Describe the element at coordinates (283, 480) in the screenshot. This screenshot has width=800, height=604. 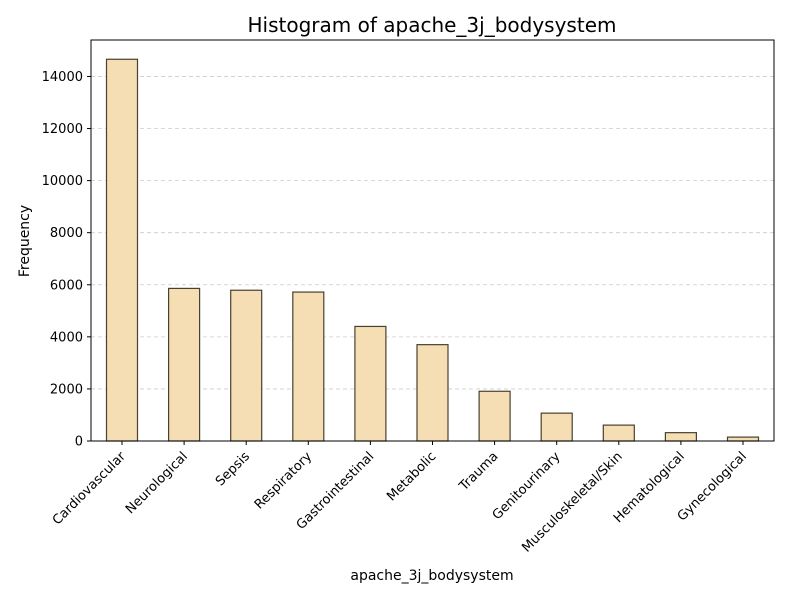
I see `x-tick-label: Respiratory` at that location.